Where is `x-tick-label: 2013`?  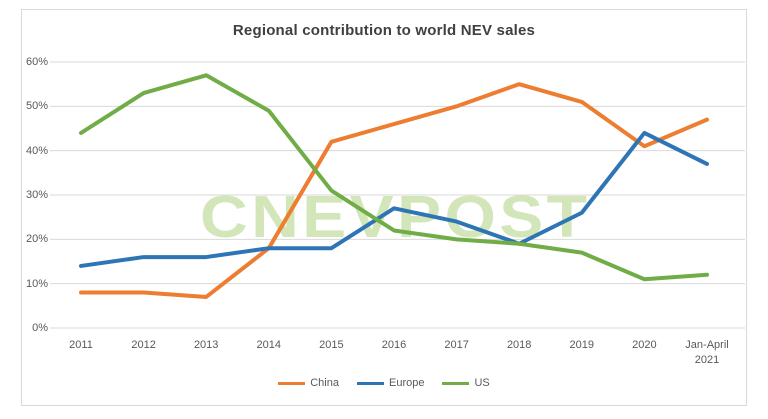
x-tick-label: 2013 is located at coordinates (206, 345).